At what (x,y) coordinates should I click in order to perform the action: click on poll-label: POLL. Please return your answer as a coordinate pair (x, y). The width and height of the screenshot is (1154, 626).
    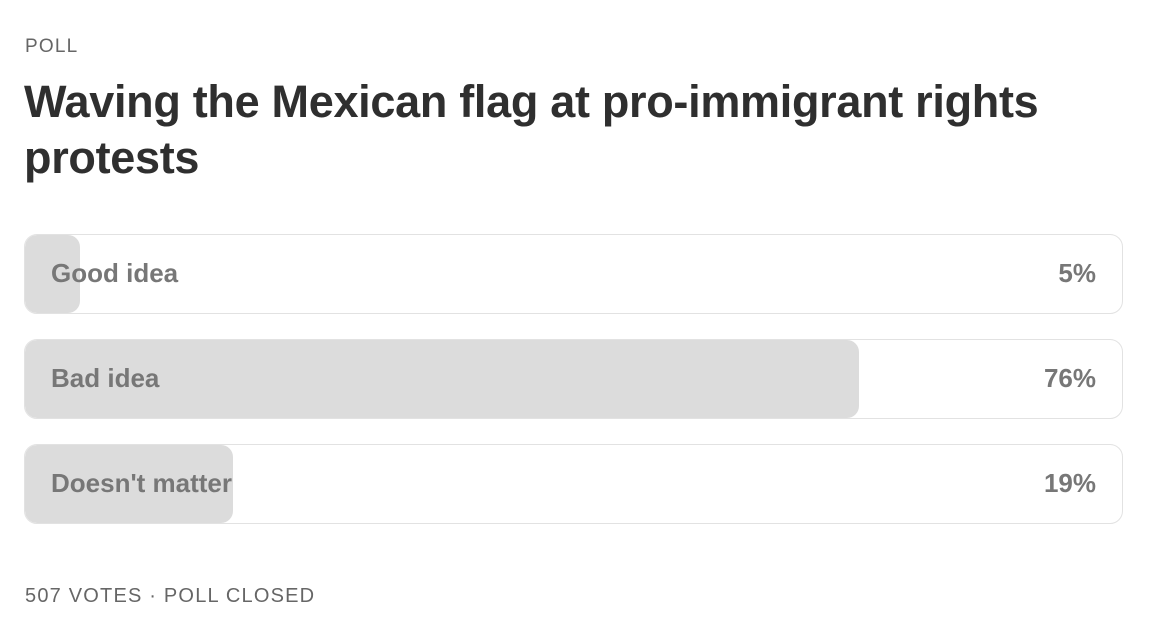
    Looking at the image, I should click on (52, 46).